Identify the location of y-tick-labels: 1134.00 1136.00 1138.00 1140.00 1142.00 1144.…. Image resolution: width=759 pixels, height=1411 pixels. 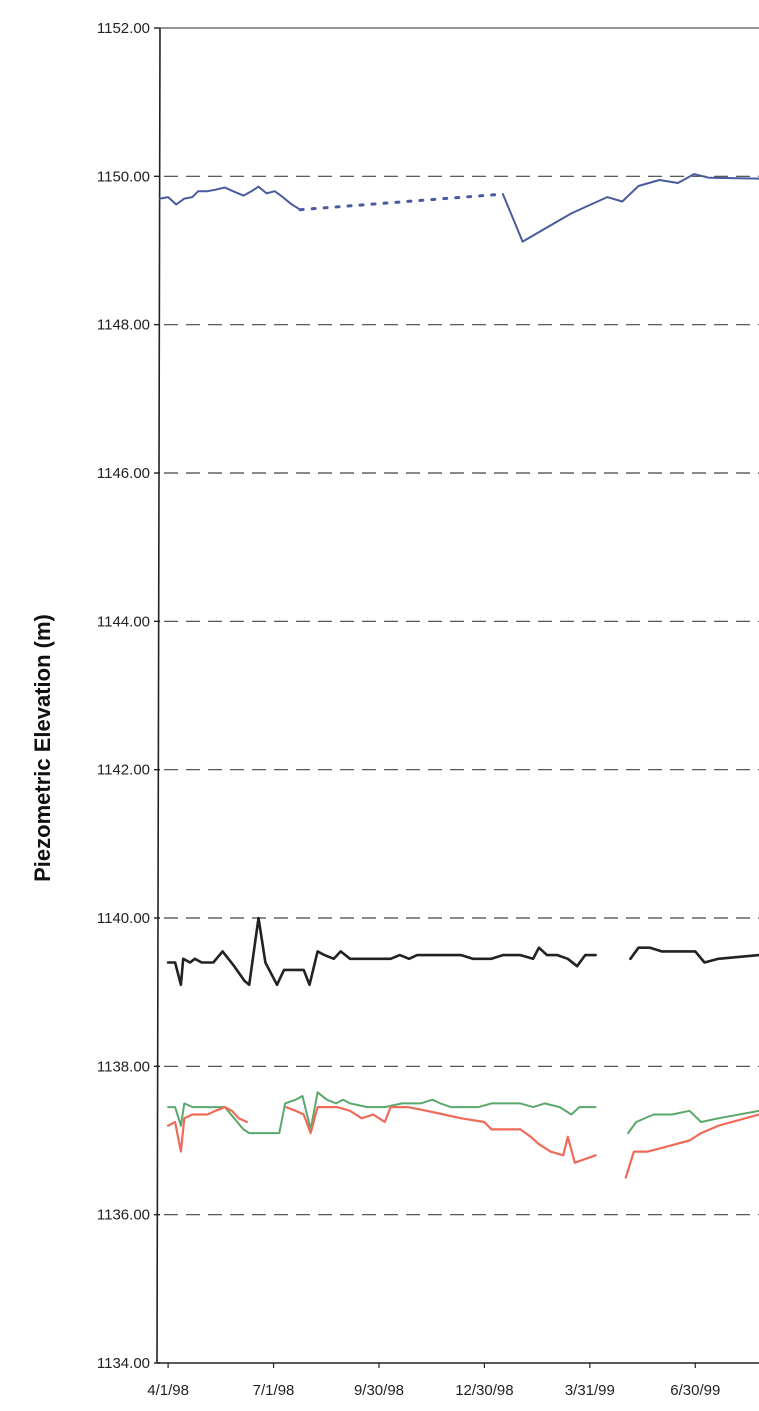
(123, 696).